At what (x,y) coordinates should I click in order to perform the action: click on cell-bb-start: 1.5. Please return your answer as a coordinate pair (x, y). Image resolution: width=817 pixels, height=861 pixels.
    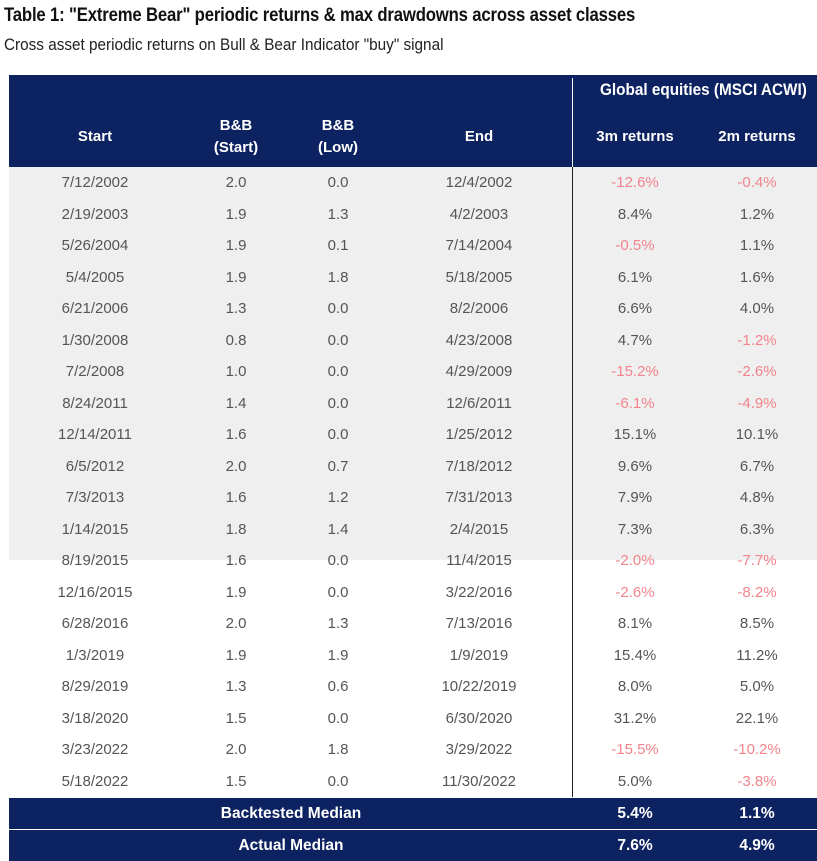
    Looking at the image, I should click on (236, 781).